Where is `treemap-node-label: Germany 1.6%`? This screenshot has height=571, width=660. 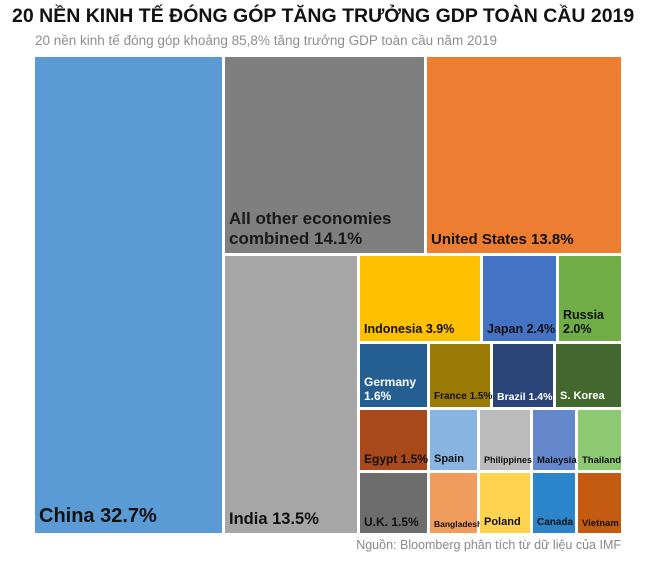
treemap-node-label: Germany 1.6% is located at coordinates (390, 388).